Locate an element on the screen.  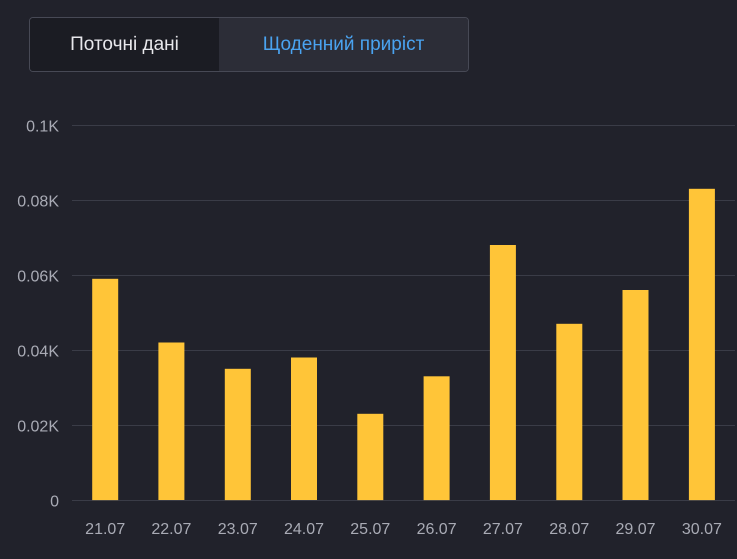
x-tick-label: 24.07 is located at coordinates (304, 529).